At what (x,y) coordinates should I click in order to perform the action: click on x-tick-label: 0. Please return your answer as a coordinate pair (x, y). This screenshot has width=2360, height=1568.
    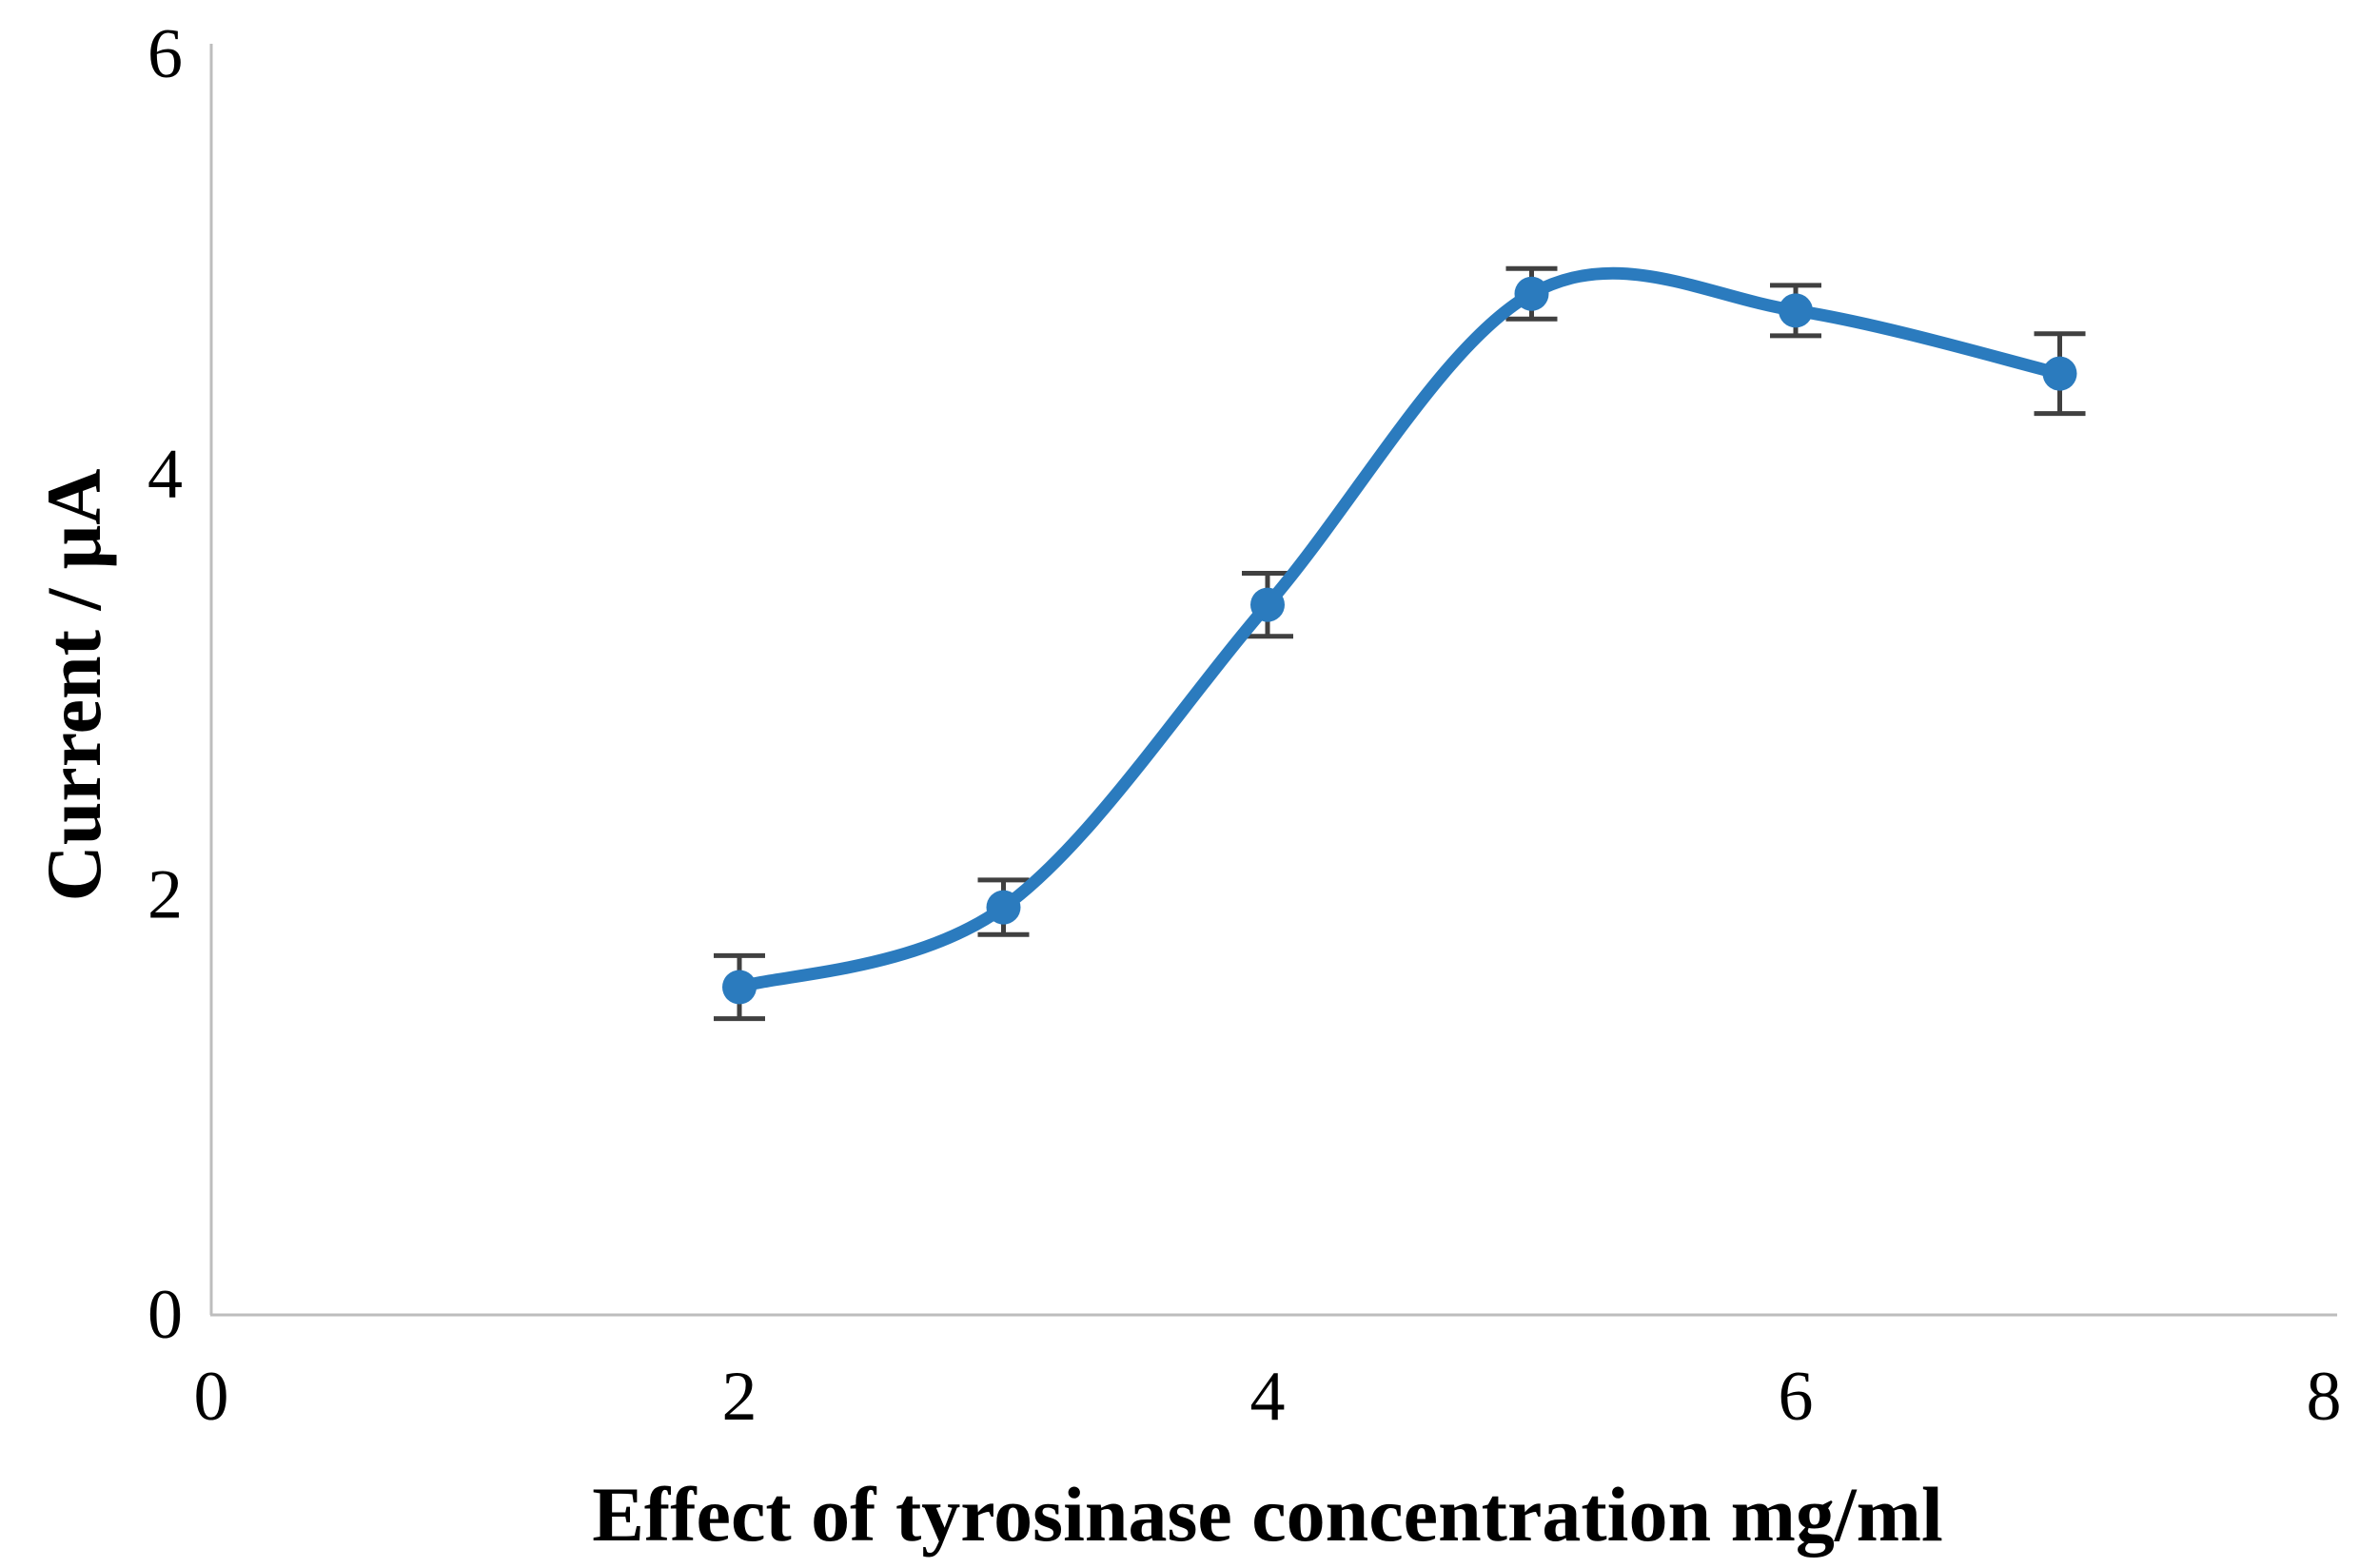
    Looking at the image, I should click on (212, 1397).